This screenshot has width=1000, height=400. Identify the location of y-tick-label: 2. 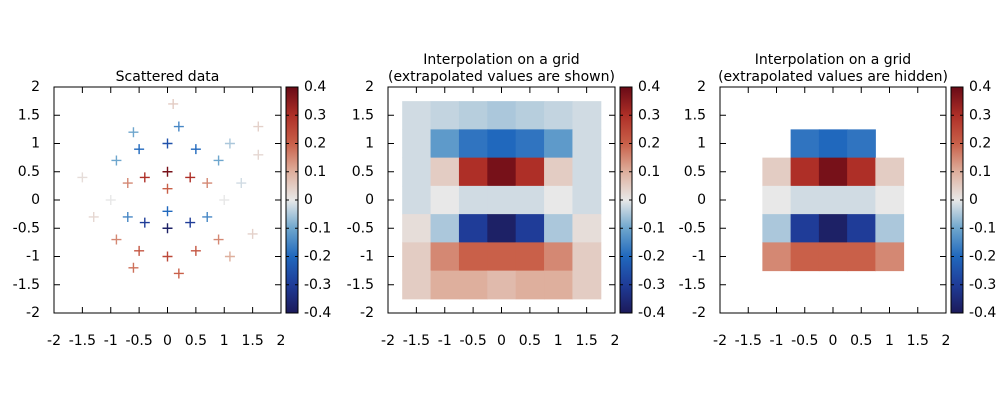
(35, 87).